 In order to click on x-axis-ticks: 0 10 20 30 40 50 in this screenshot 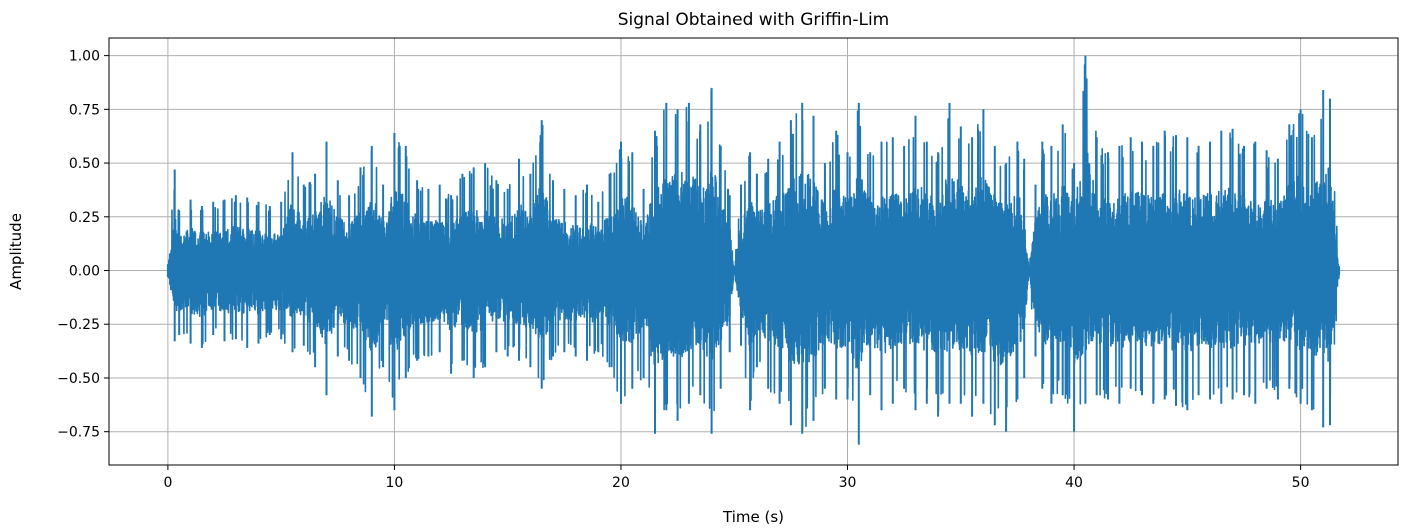, I will do `click(736, 478)`.